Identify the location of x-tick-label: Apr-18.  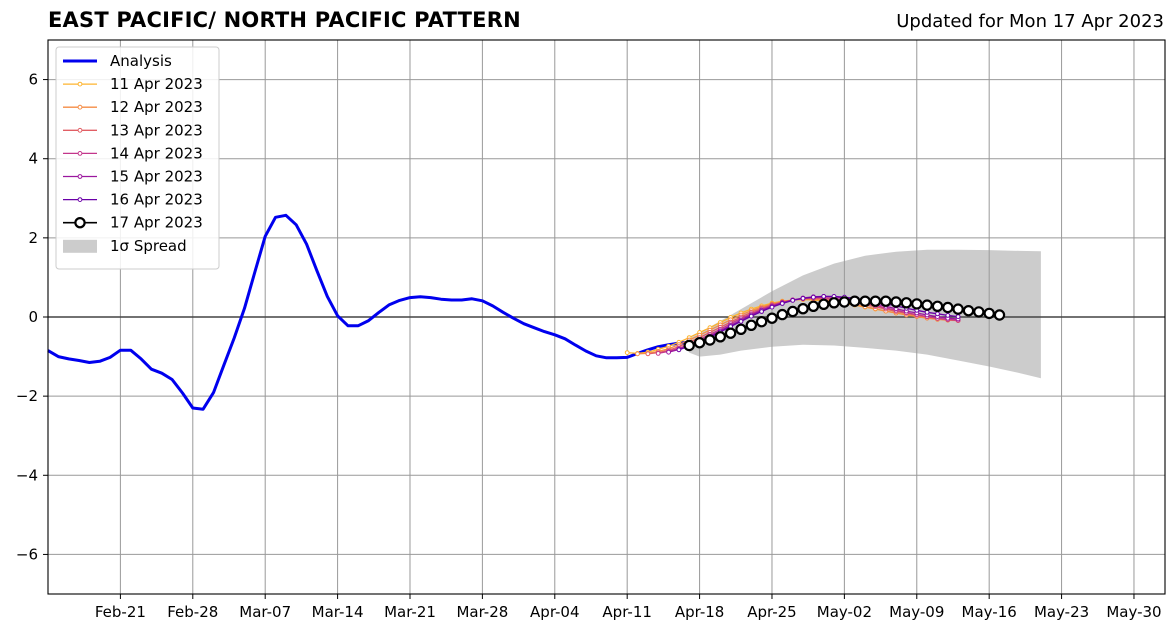
(700, 612).